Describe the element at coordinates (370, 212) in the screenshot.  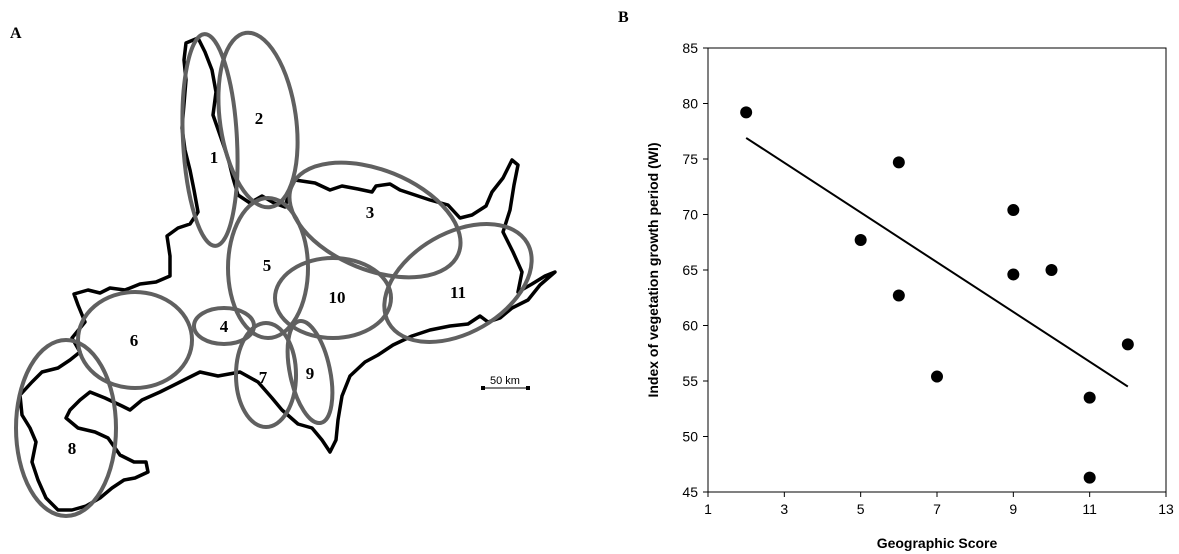
I see `region-label-3: 3` at that location.